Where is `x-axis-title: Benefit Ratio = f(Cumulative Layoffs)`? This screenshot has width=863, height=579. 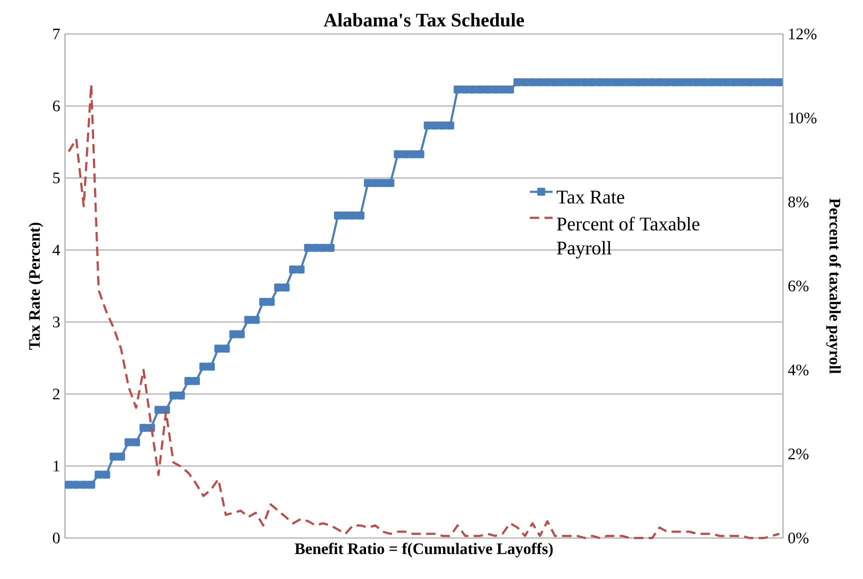 x-axis-title: Benefit Ratio = f(Cumulative Layoffs) is located at coordinates (423, 550).